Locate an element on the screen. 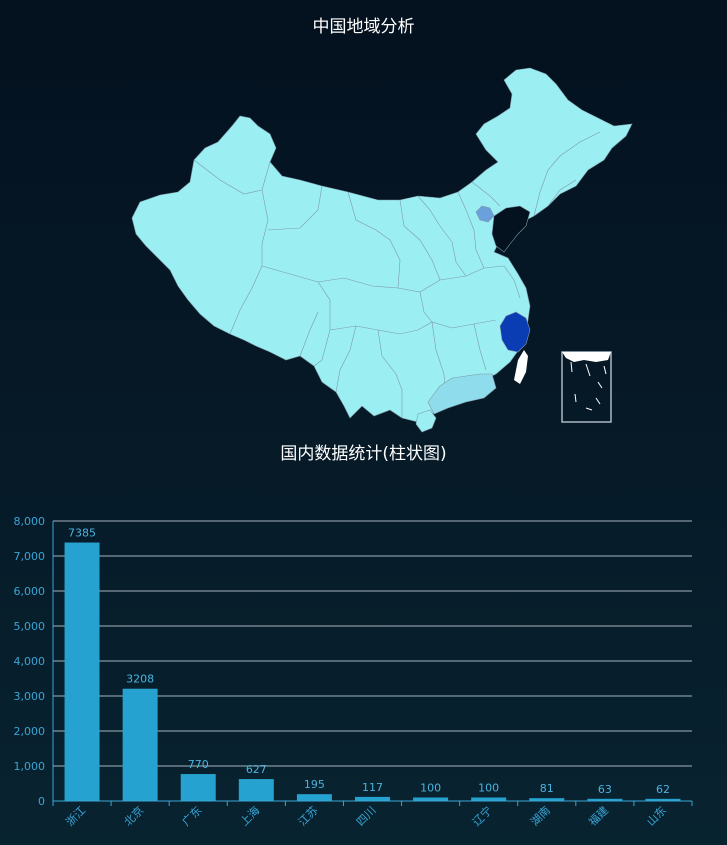 Image resolution: width=727 pixels, height=845 pixels. south-china-sea-inset is located at coordinates (586, 387).